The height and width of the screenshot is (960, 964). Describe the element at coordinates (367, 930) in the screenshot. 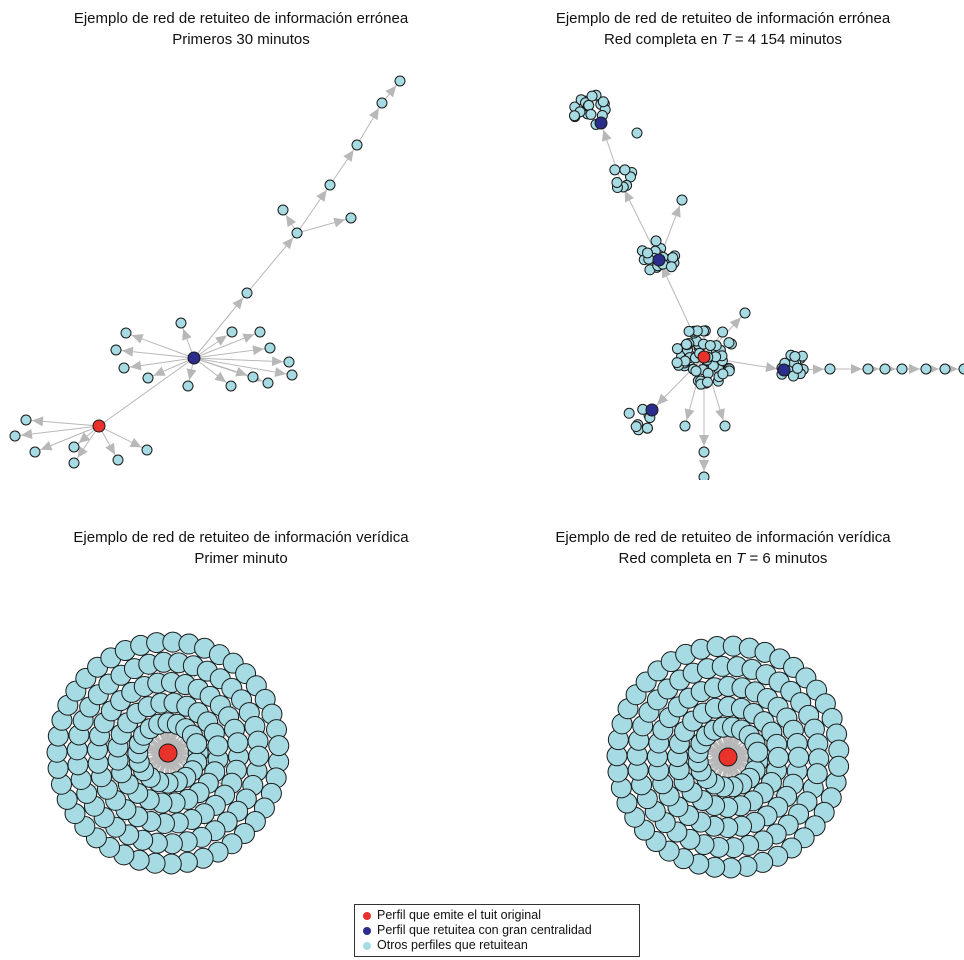

I see `hub-dot-icon` at that location.